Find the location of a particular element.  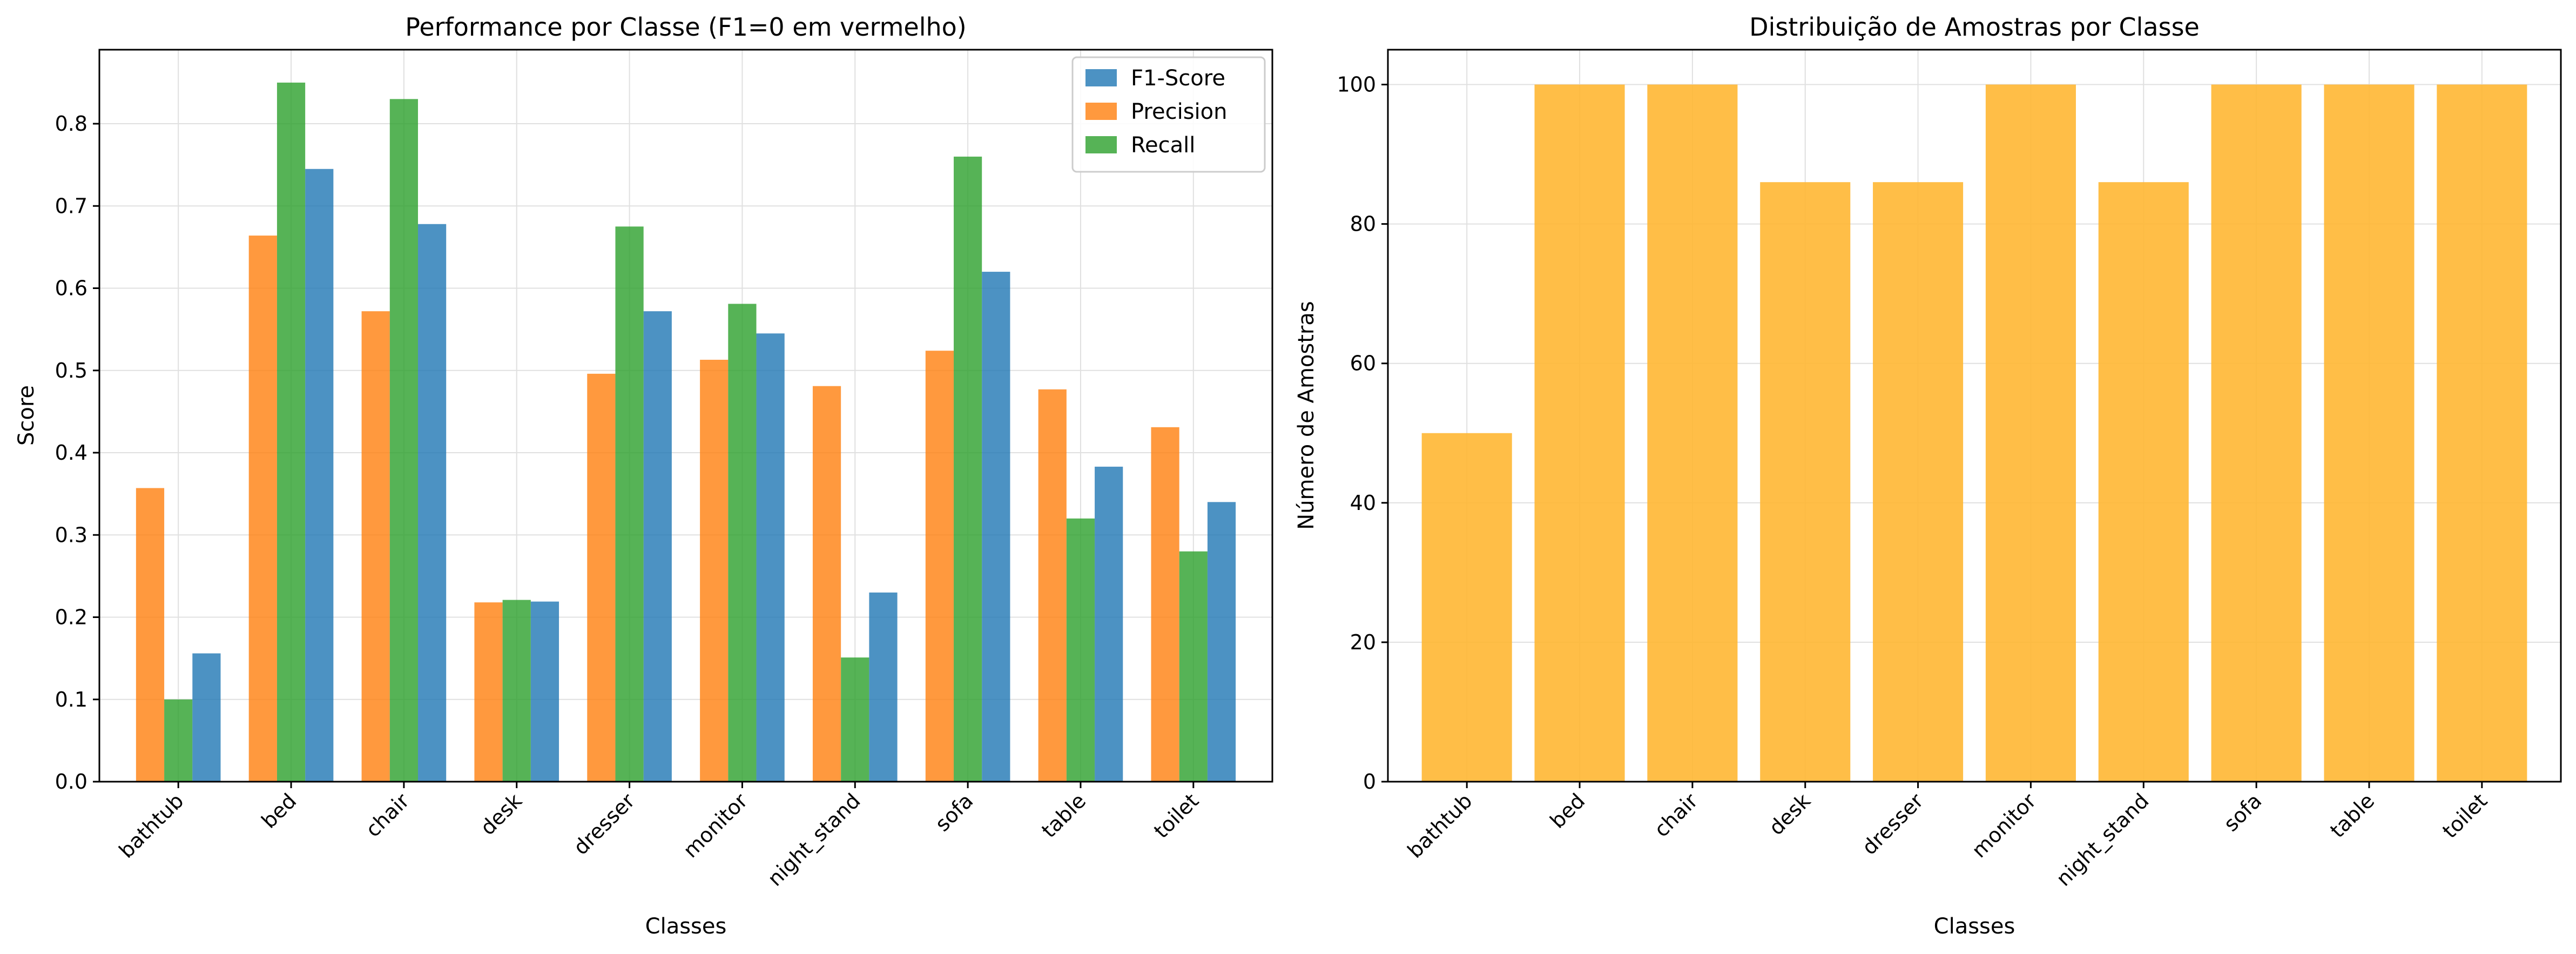

bar-samples-dresser is located at coordinates (1918, 482).